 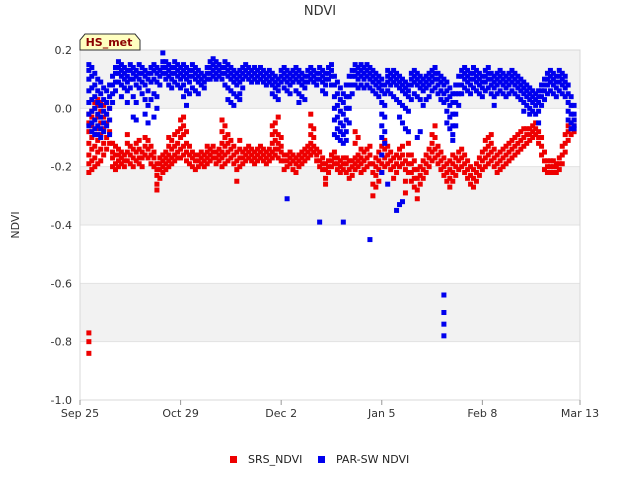 What do you see at coordinates (64, 108) in the screenshot?
I see `y-tick-label: 0.0` at bounding box center [64, 108].